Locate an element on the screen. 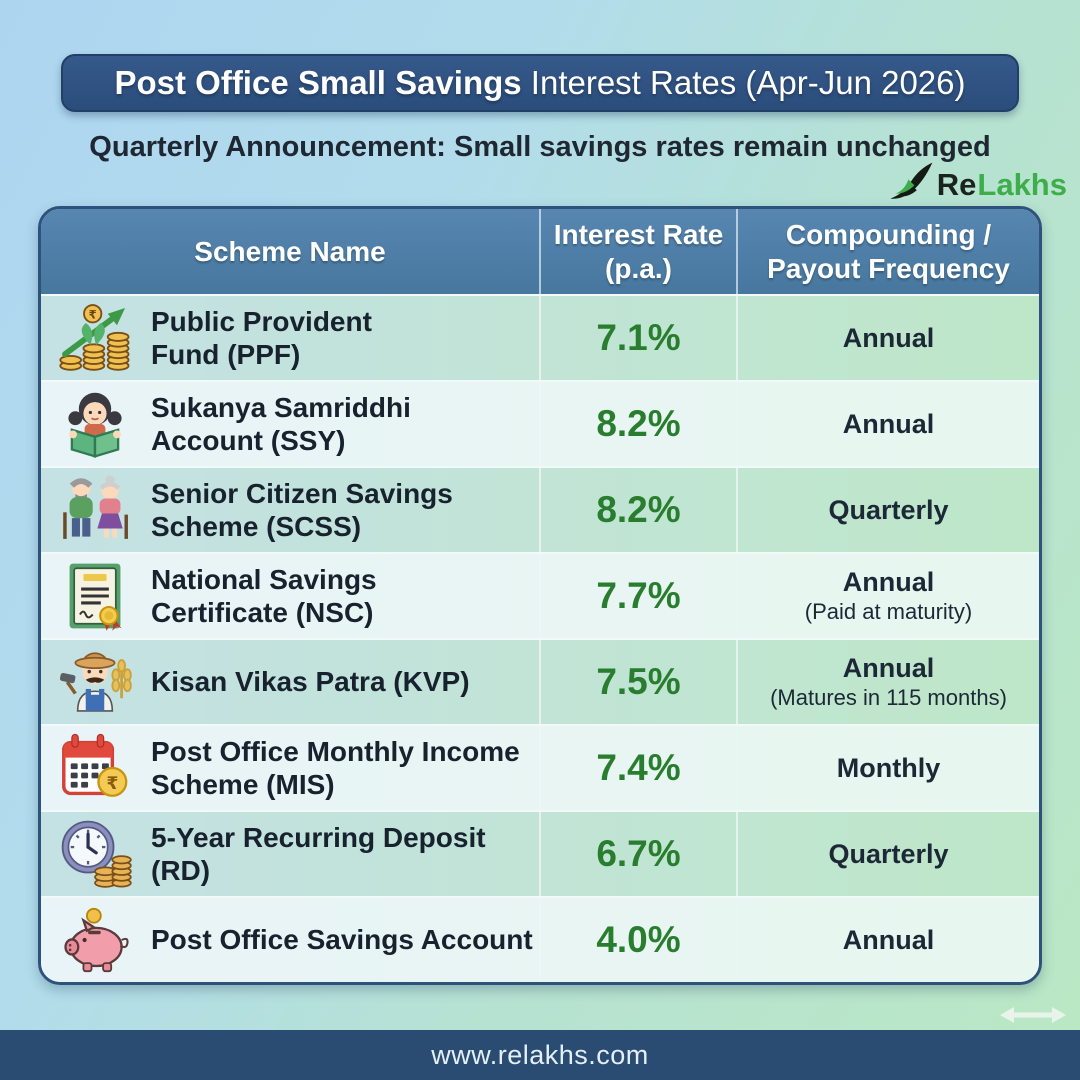  relakhs-bird-icon is located at coordinates (911, 180).